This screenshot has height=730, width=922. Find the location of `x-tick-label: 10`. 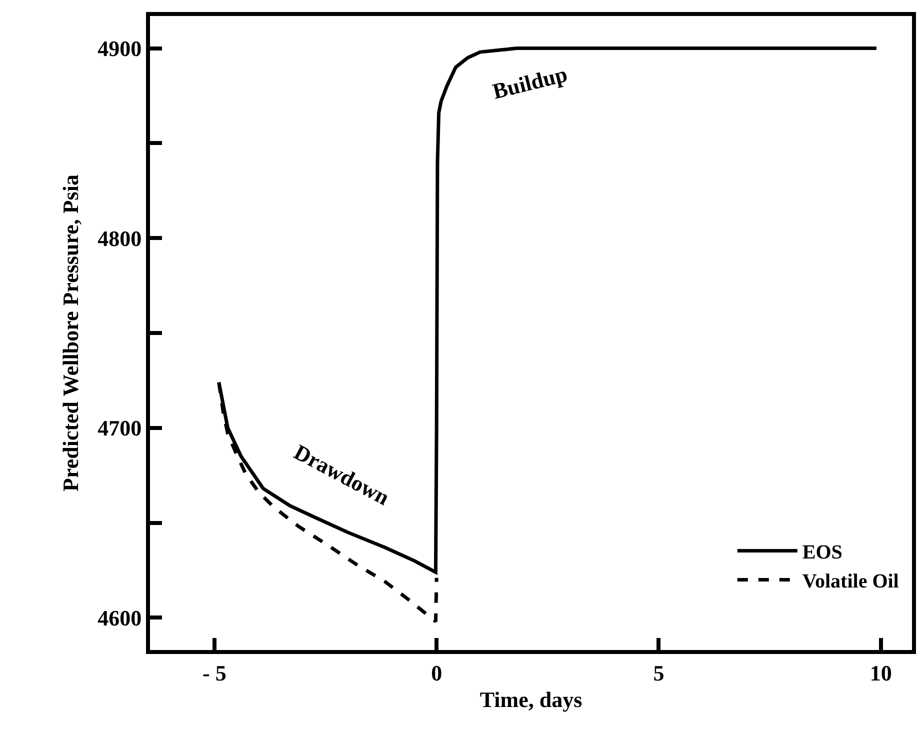

x-tick-label: 10 is located at coordinates (881, 673).